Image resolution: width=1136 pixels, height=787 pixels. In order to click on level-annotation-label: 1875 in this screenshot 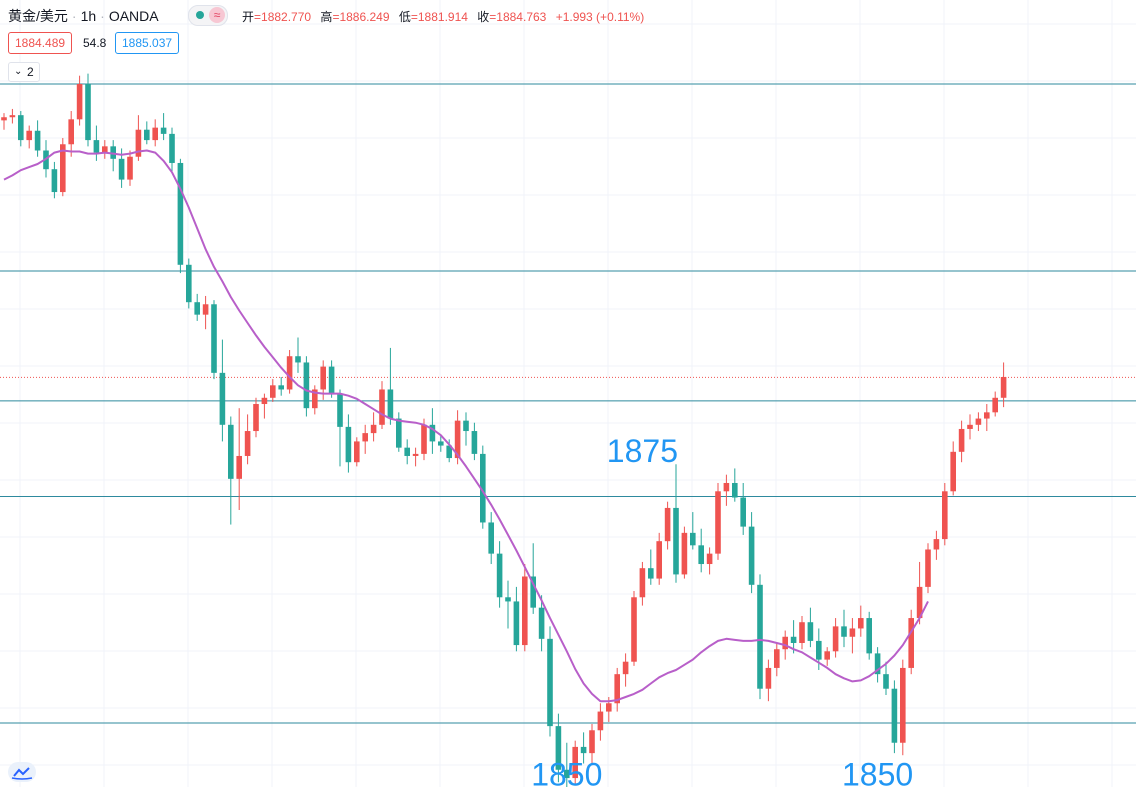, I will do `click(642, 451)`.